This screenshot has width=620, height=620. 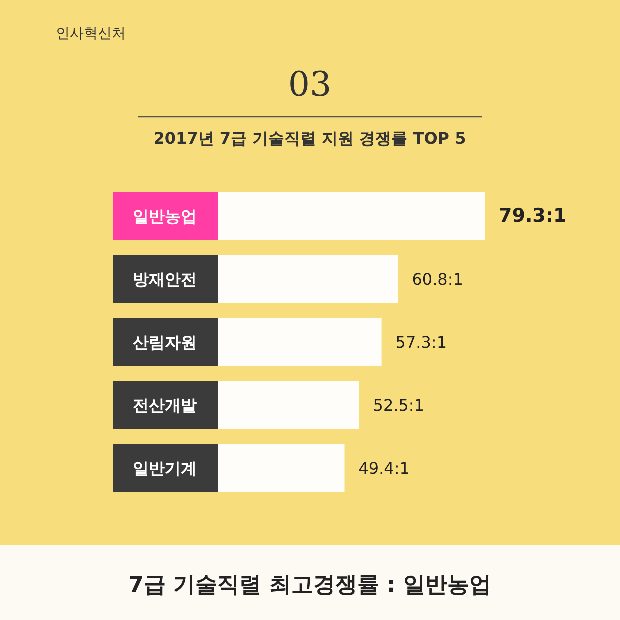 What do you see at coordinates (398, 405) in the screenshot?
I see `data-label: 52.5:1` at bounding box center [398, 405].